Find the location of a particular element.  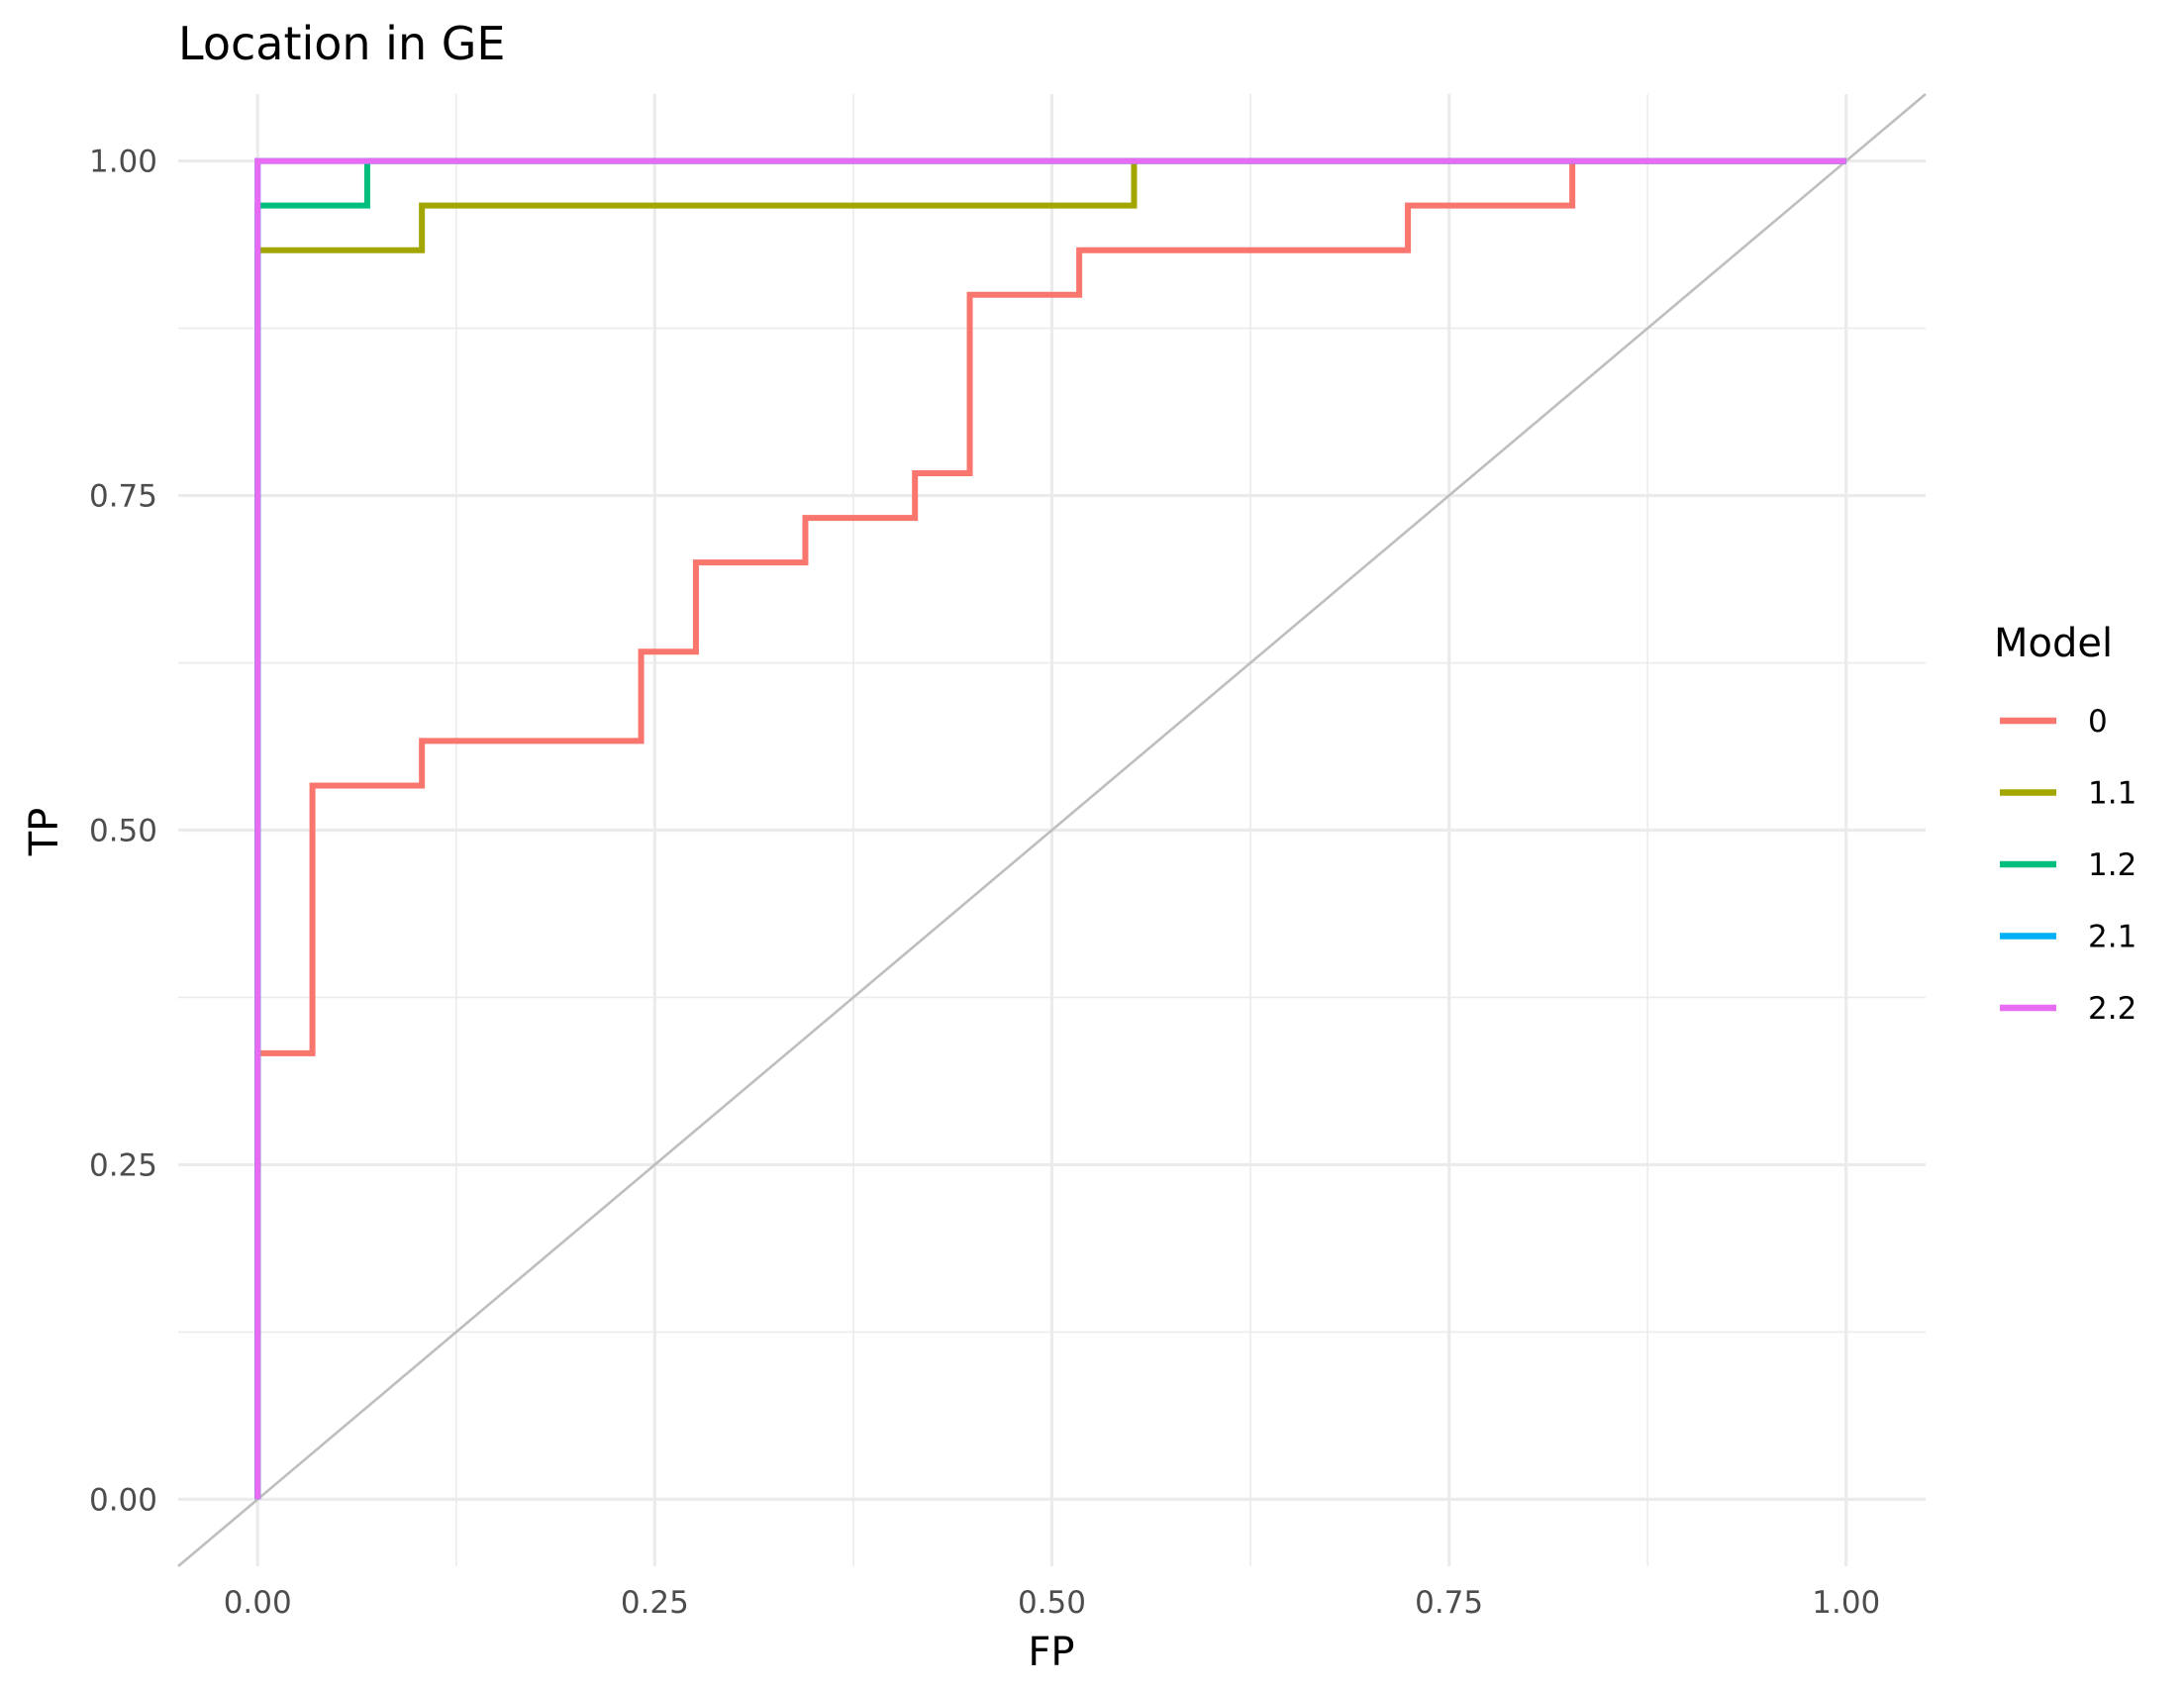

legend-label: 1.1 is located at coordinates (2112, 794).